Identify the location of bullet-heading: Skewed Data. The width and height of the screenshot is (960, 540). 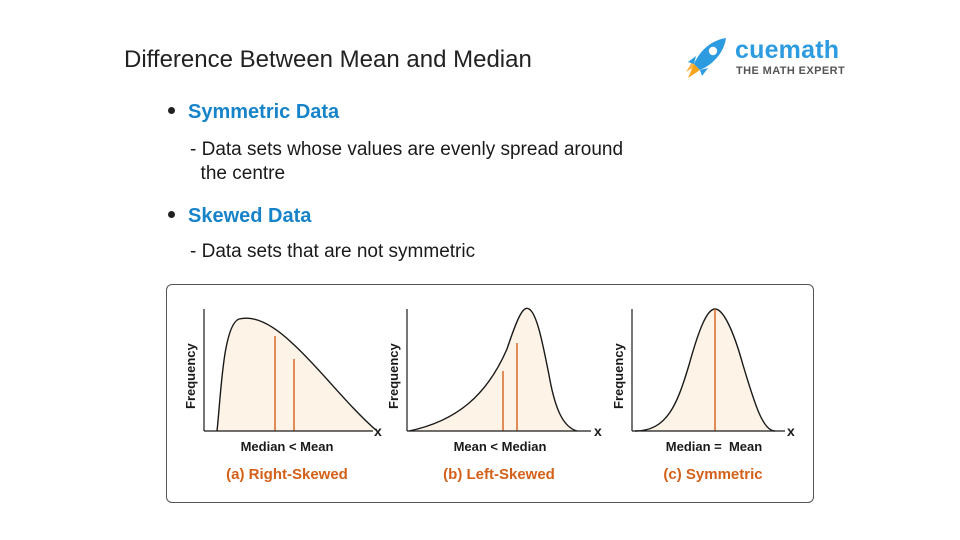
(250, 216).